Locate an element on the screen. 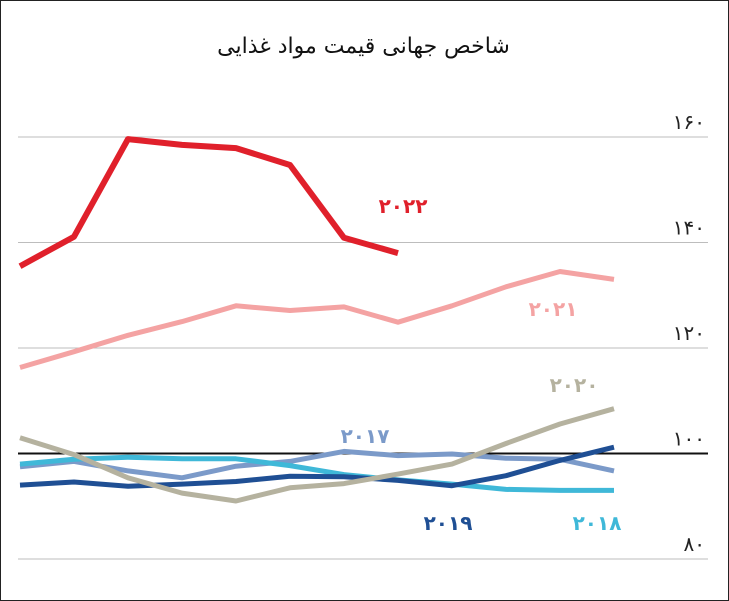  series-label: ۲۰۲۲ is located at coordinates (403, 206).